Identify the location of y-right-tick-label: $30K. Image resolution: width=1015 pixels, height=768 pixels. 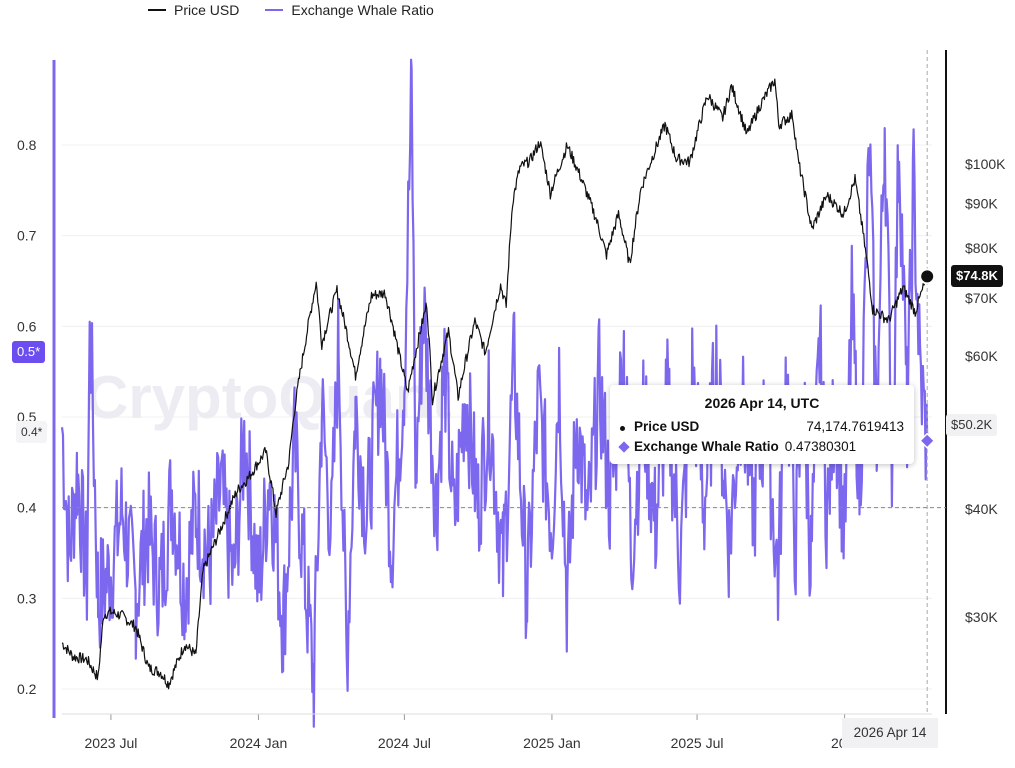
(981, 617).